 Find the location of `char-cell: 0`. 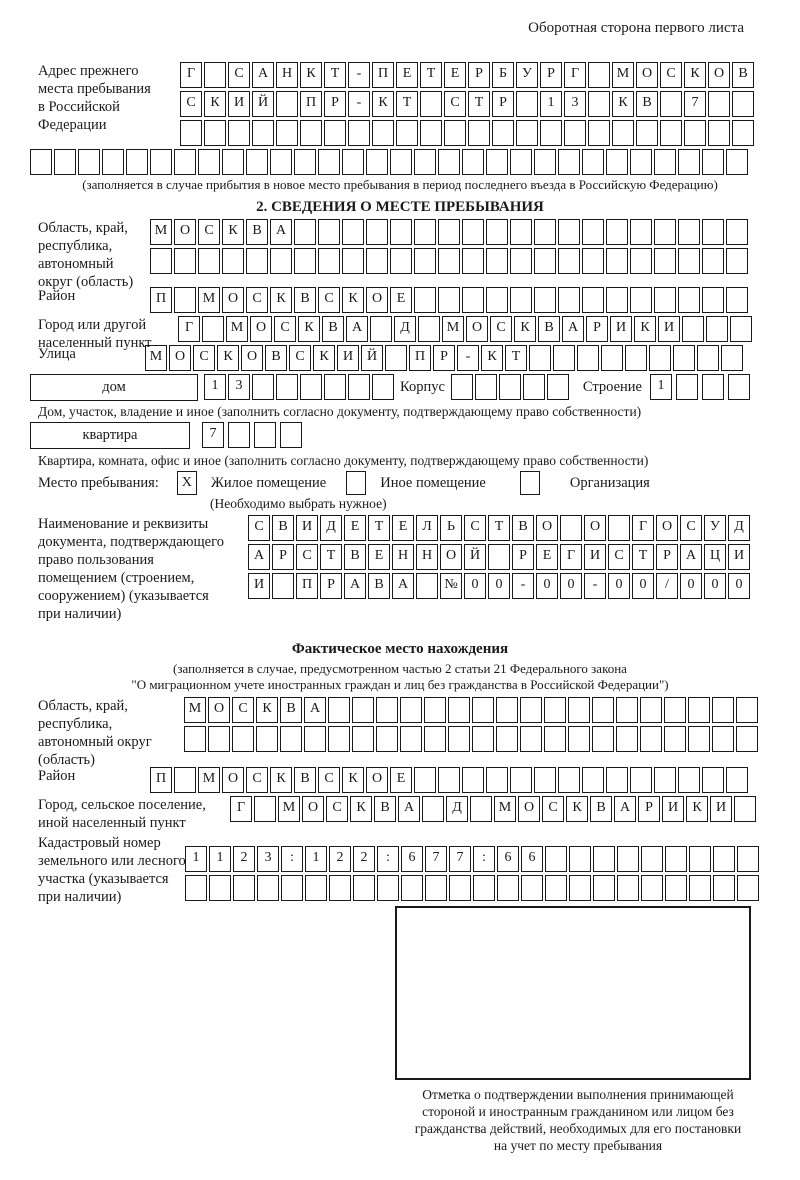

char-cell: 0 is located at coordinates (571, 586).